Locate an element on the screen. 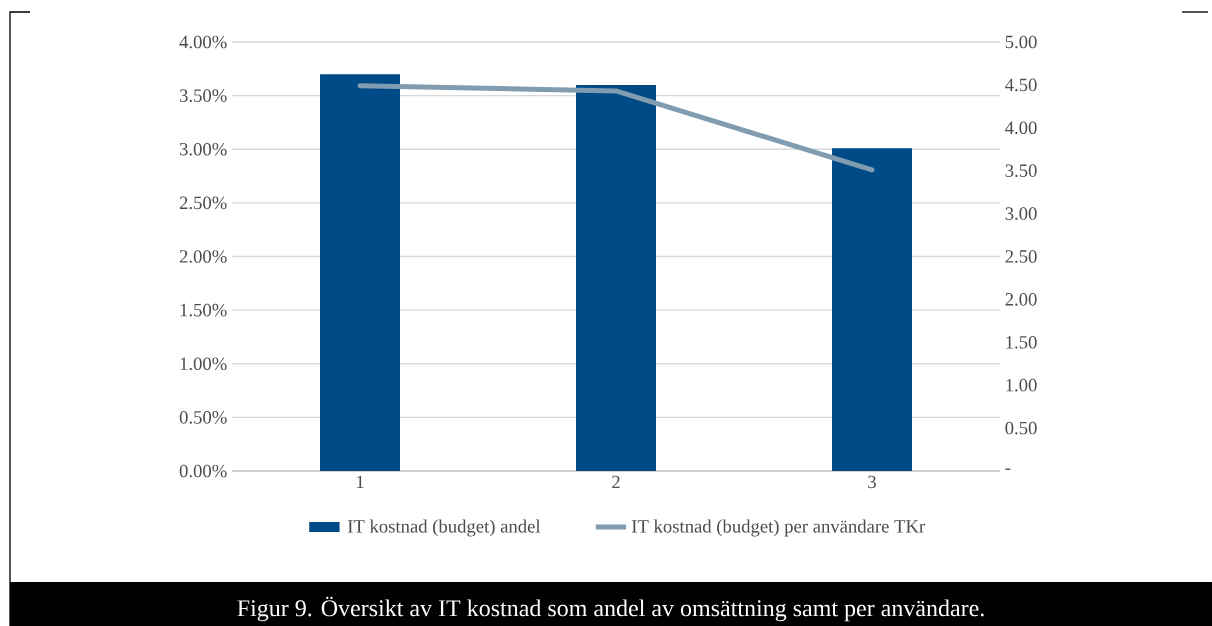 This screenshot has width=1212, height=626. text: Figur 9. Översikt av IT kostnad som andel av omsättning samt per användare. is located at coordinates (610, 609).